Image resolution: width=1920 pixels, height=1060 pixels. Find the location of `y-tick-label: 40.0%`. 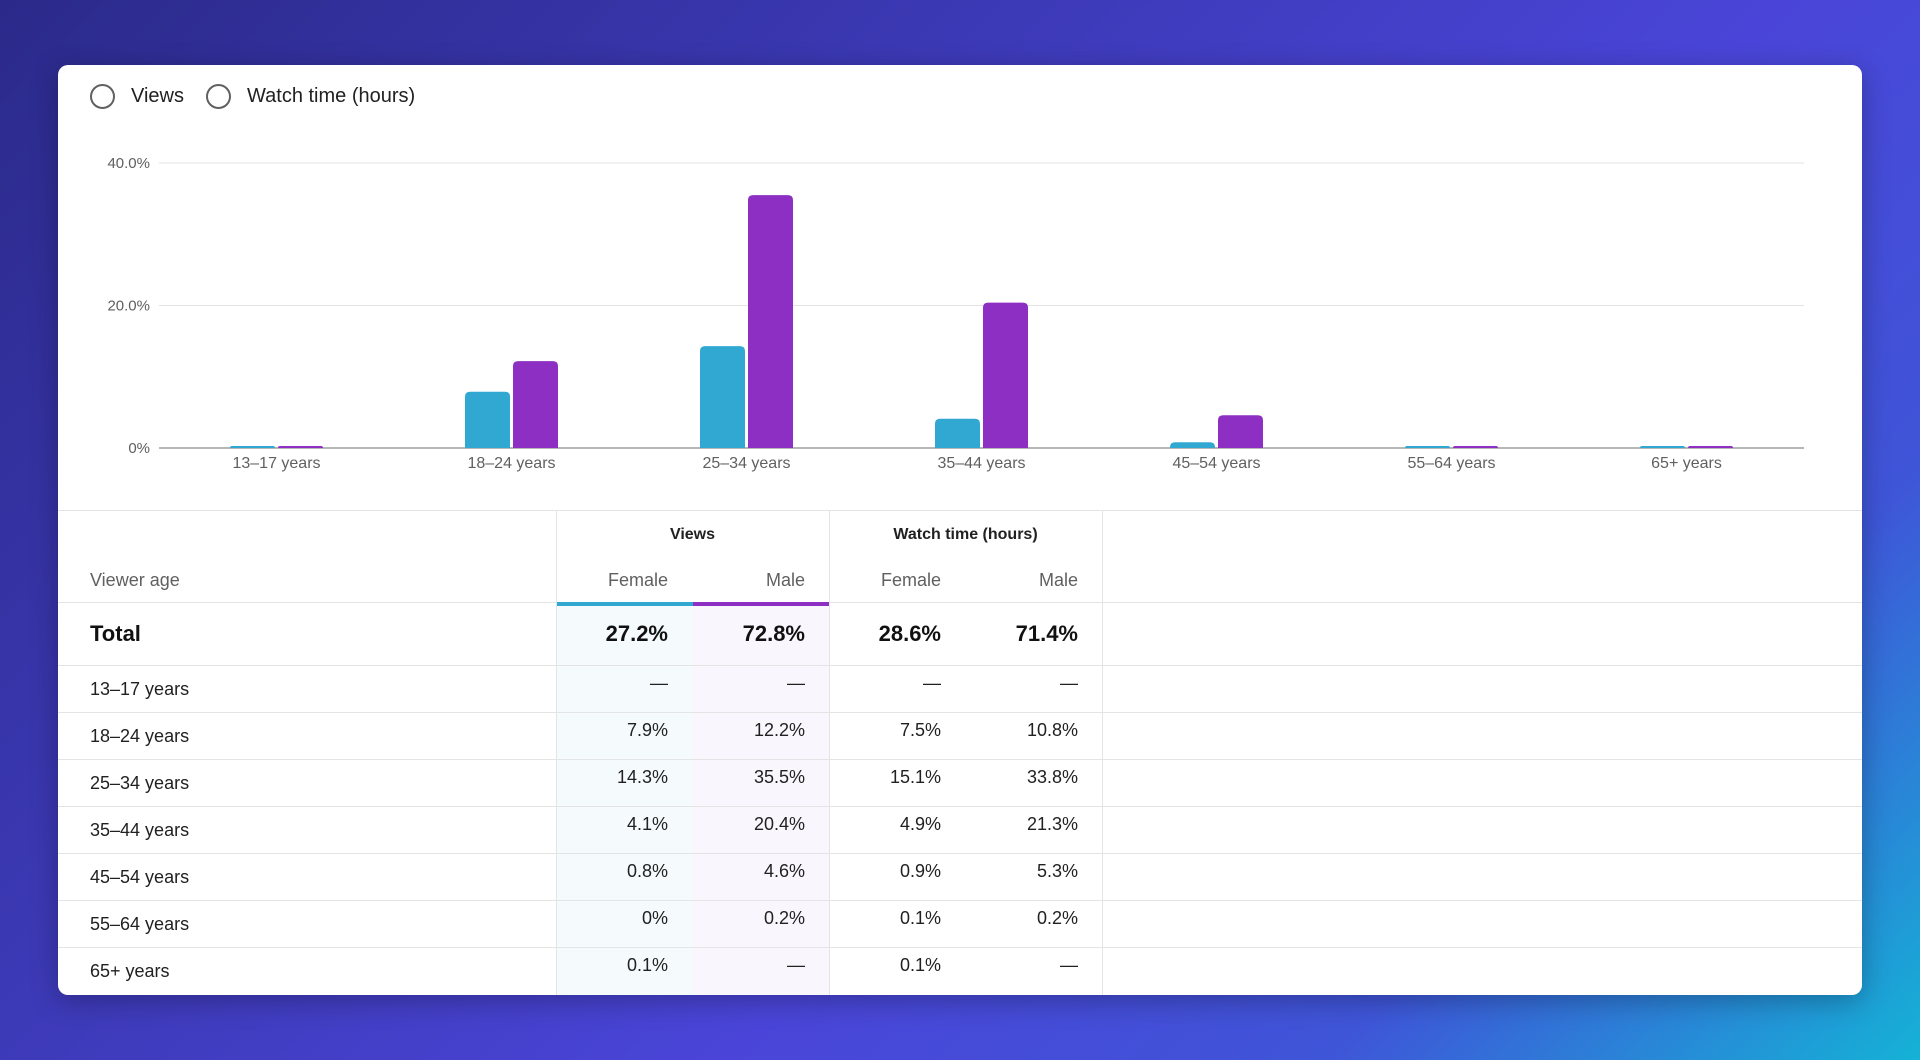

y-tick-label: 40.0% is located at coordinates (128, 163).